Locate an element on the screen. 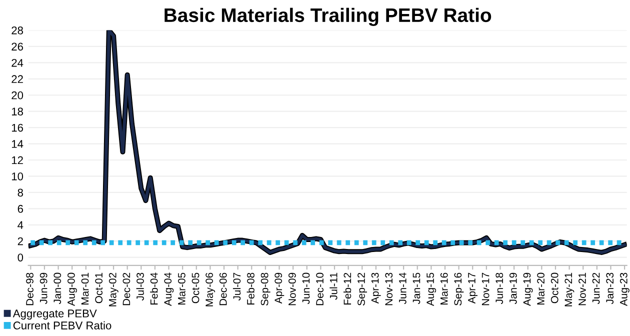 The width and height of the screenshot is (630, 336). y-tick-label: 12 is located at coordinates (17, 160).